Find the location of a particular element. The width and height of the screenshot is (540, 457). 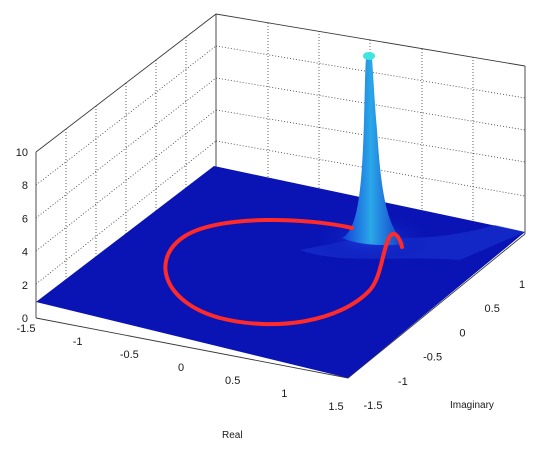

y-tick-label: 0.5 is located at coordinates (492, 309).